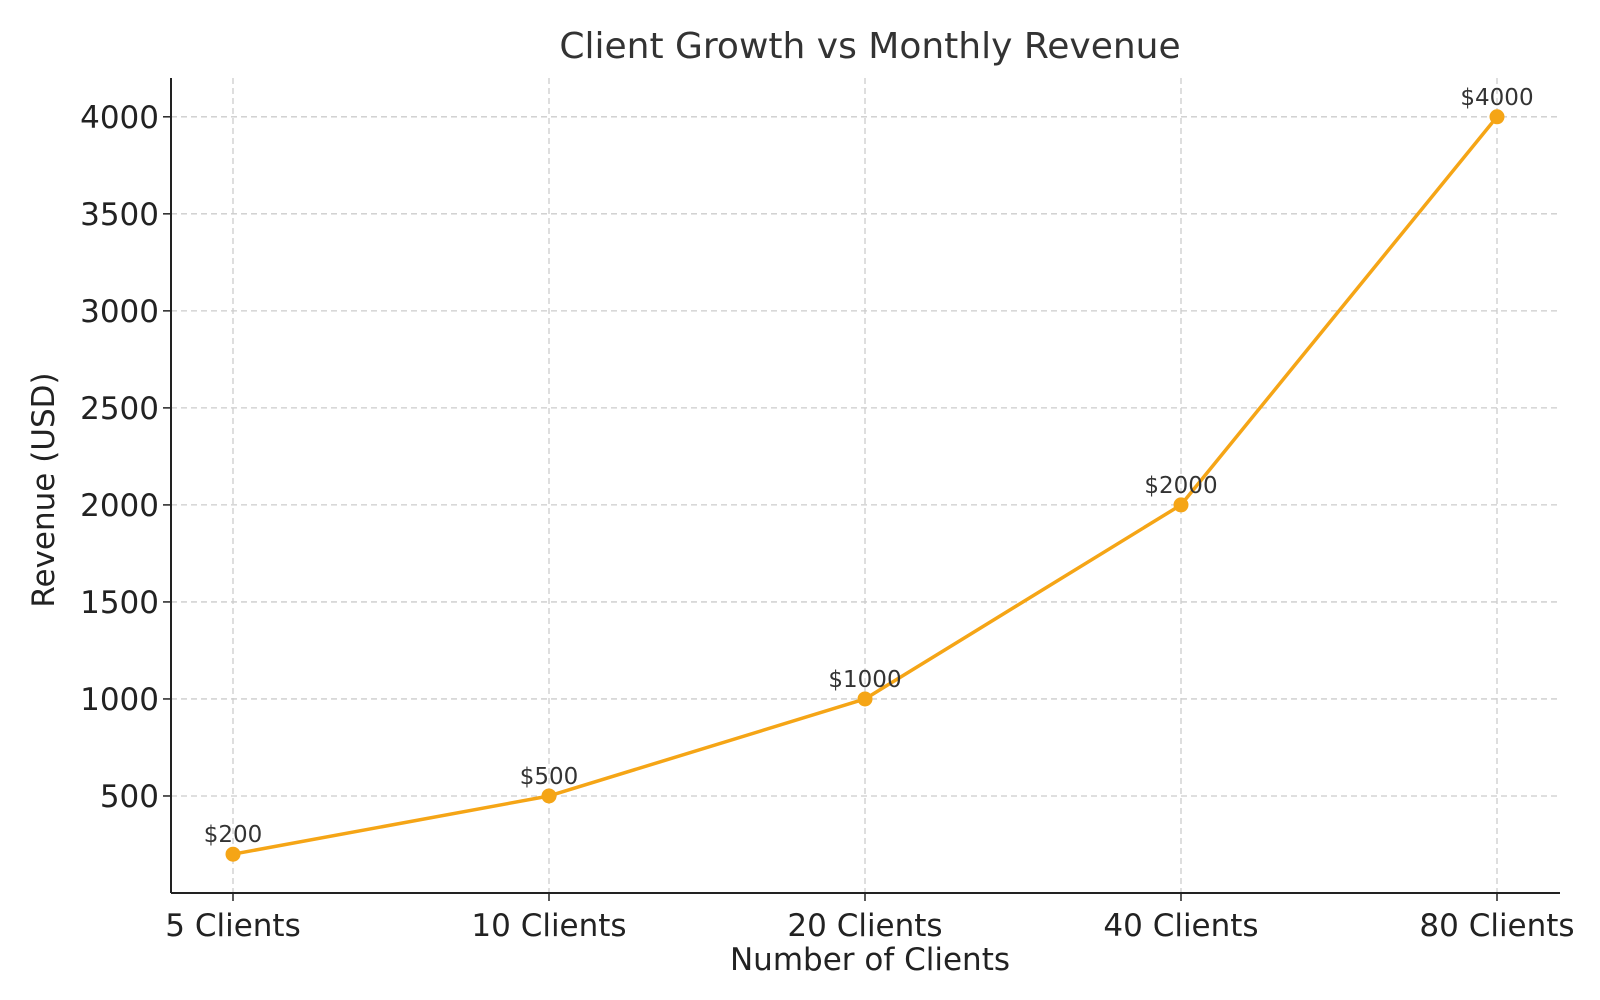  I want to click on y-tick-label: 1000, so click(119, 700).